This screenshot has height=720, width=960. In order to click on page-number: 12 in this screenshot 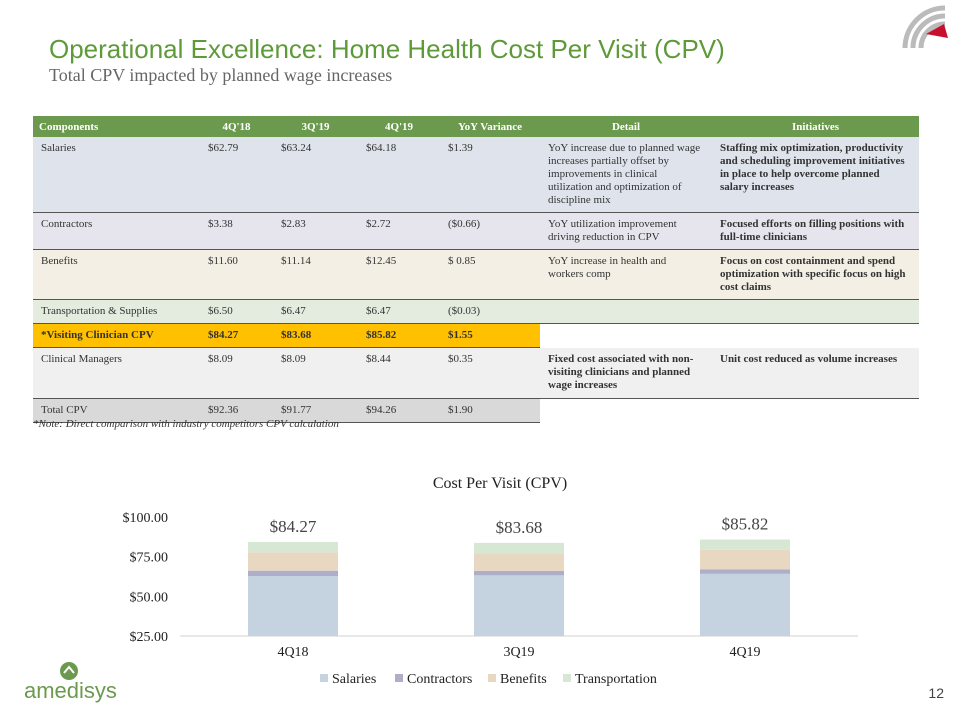, I will do `click(936, 693)`.